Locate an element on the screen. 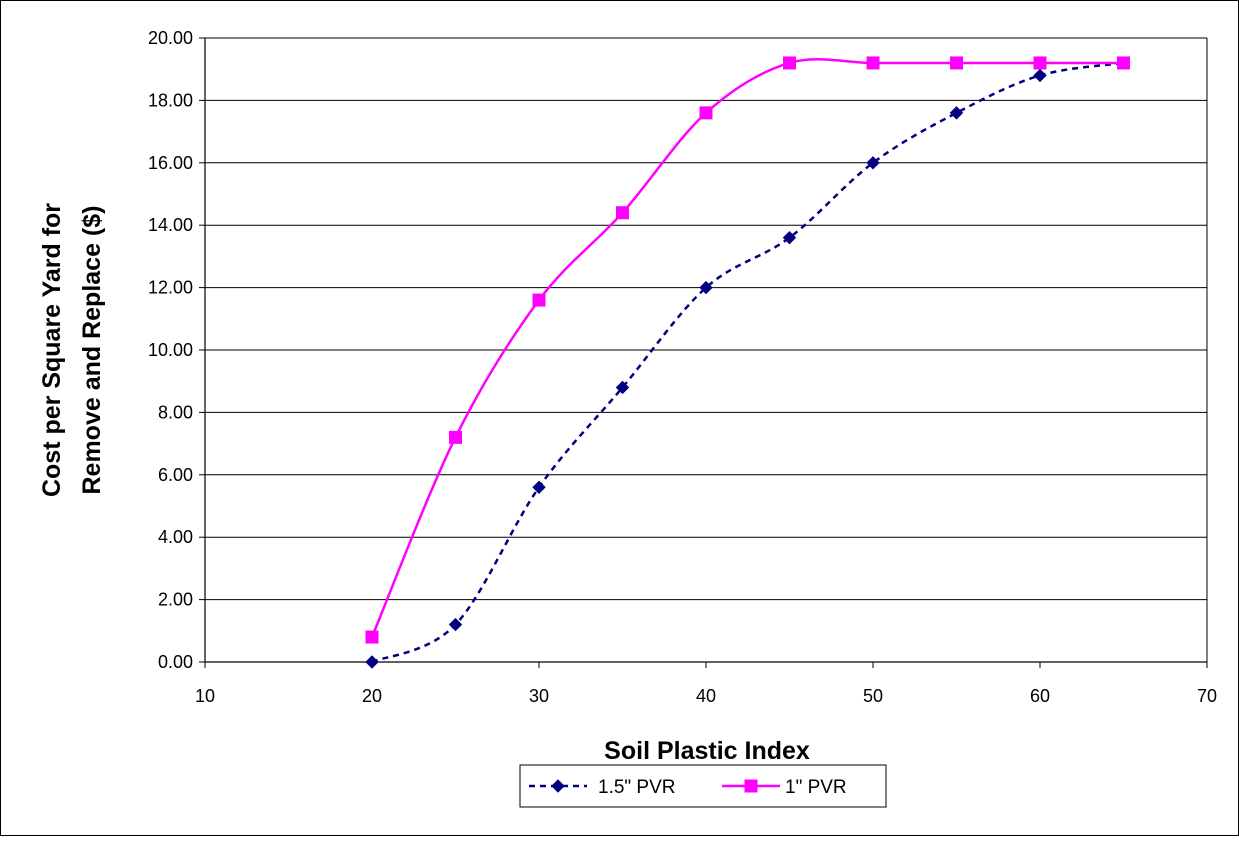 The width and height of the screenshot is (1239, 841). x-tick-label: 10 is located at coordinates (205, 696).